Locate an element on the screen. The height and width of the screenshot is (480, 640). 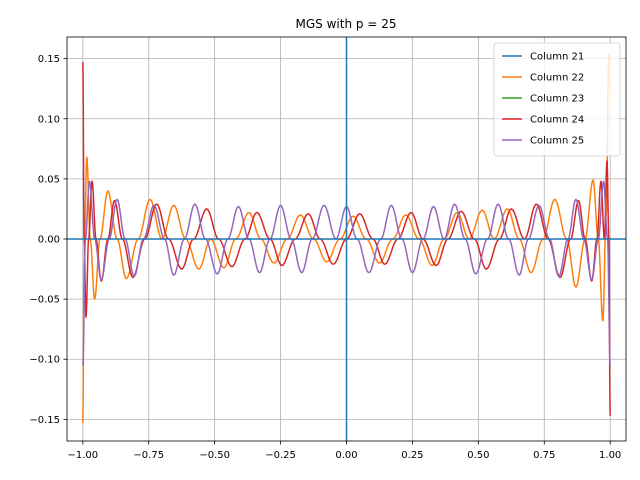
y-axis: −0.15 −0.10 −0.05 0.00 0.05 0.10 0.15 is located at coordinates (48, 240).